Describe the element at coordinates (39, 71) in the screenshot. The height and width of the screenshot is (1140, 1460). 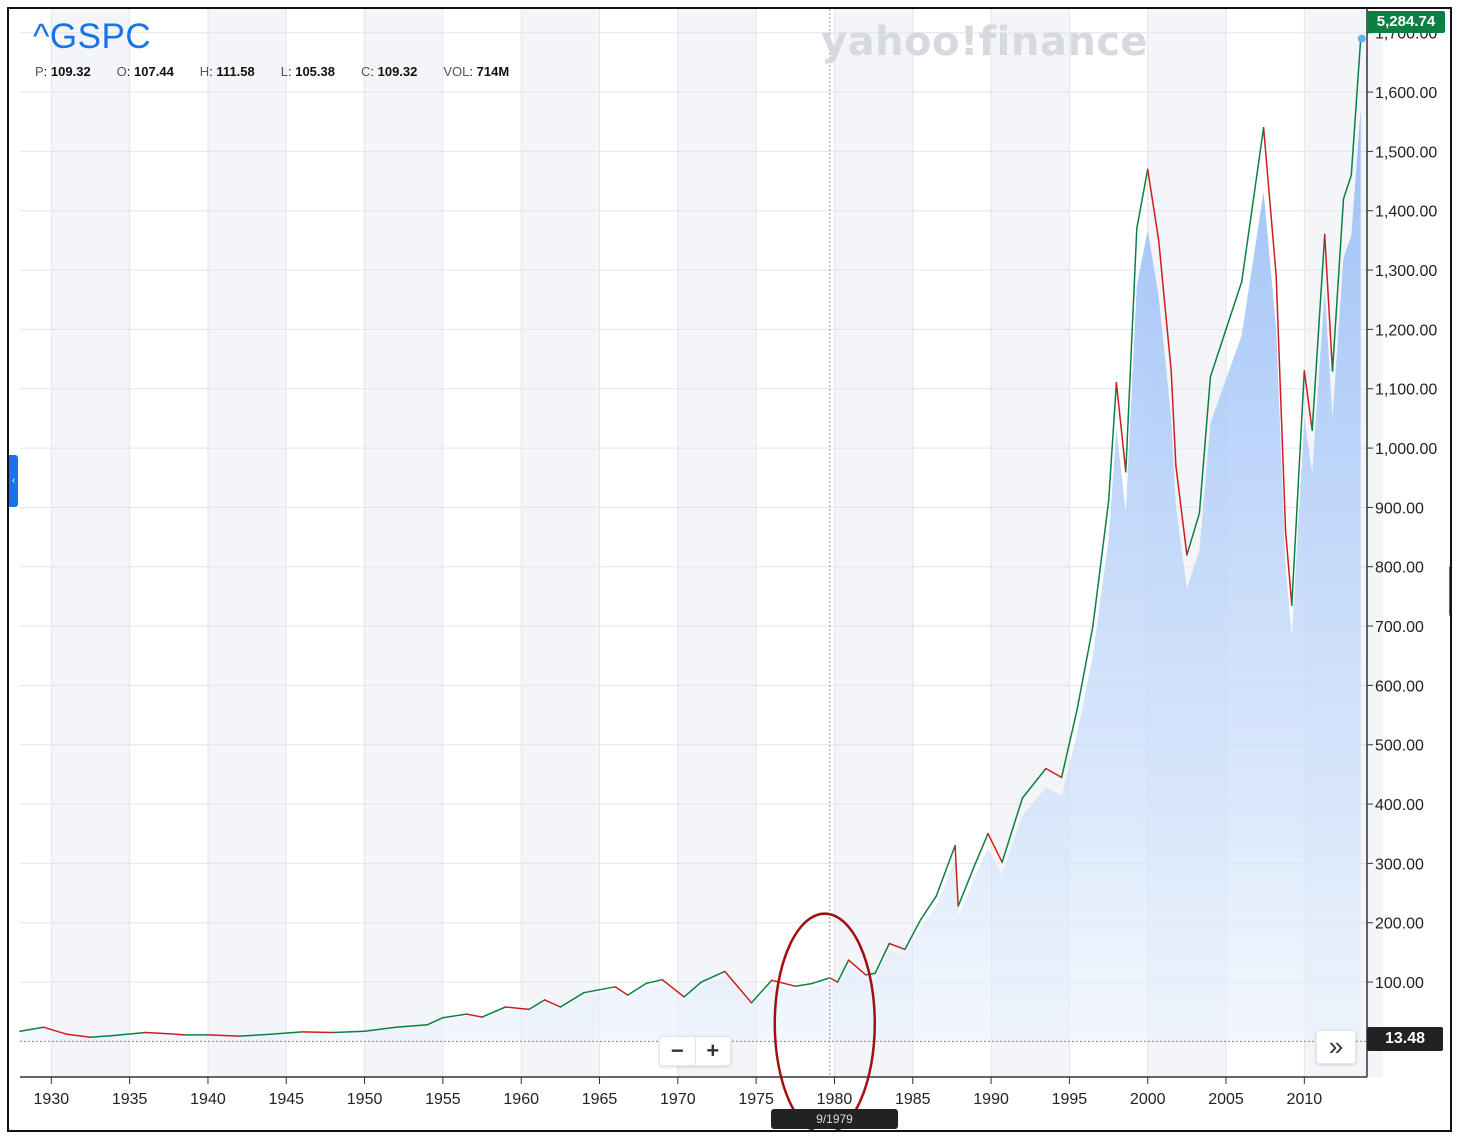
I see `ohlc-key: P` at that location.